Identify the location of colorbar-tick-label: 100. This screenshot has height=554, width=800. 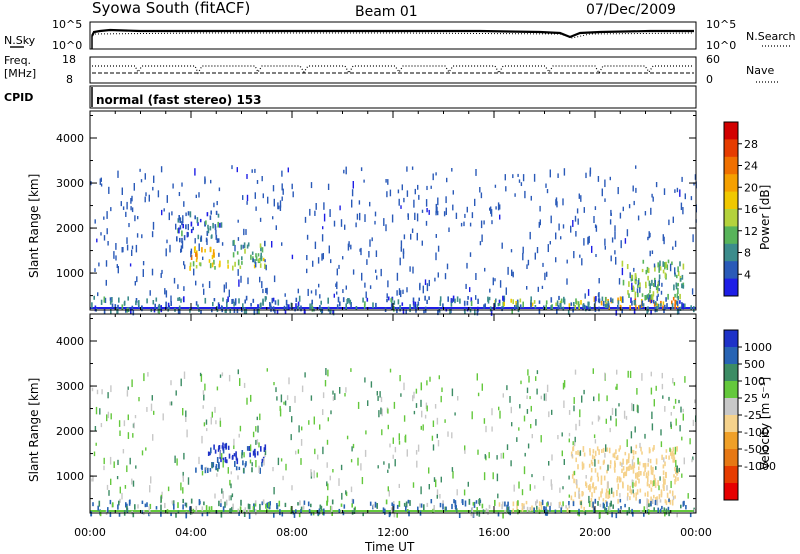
(754, 381).